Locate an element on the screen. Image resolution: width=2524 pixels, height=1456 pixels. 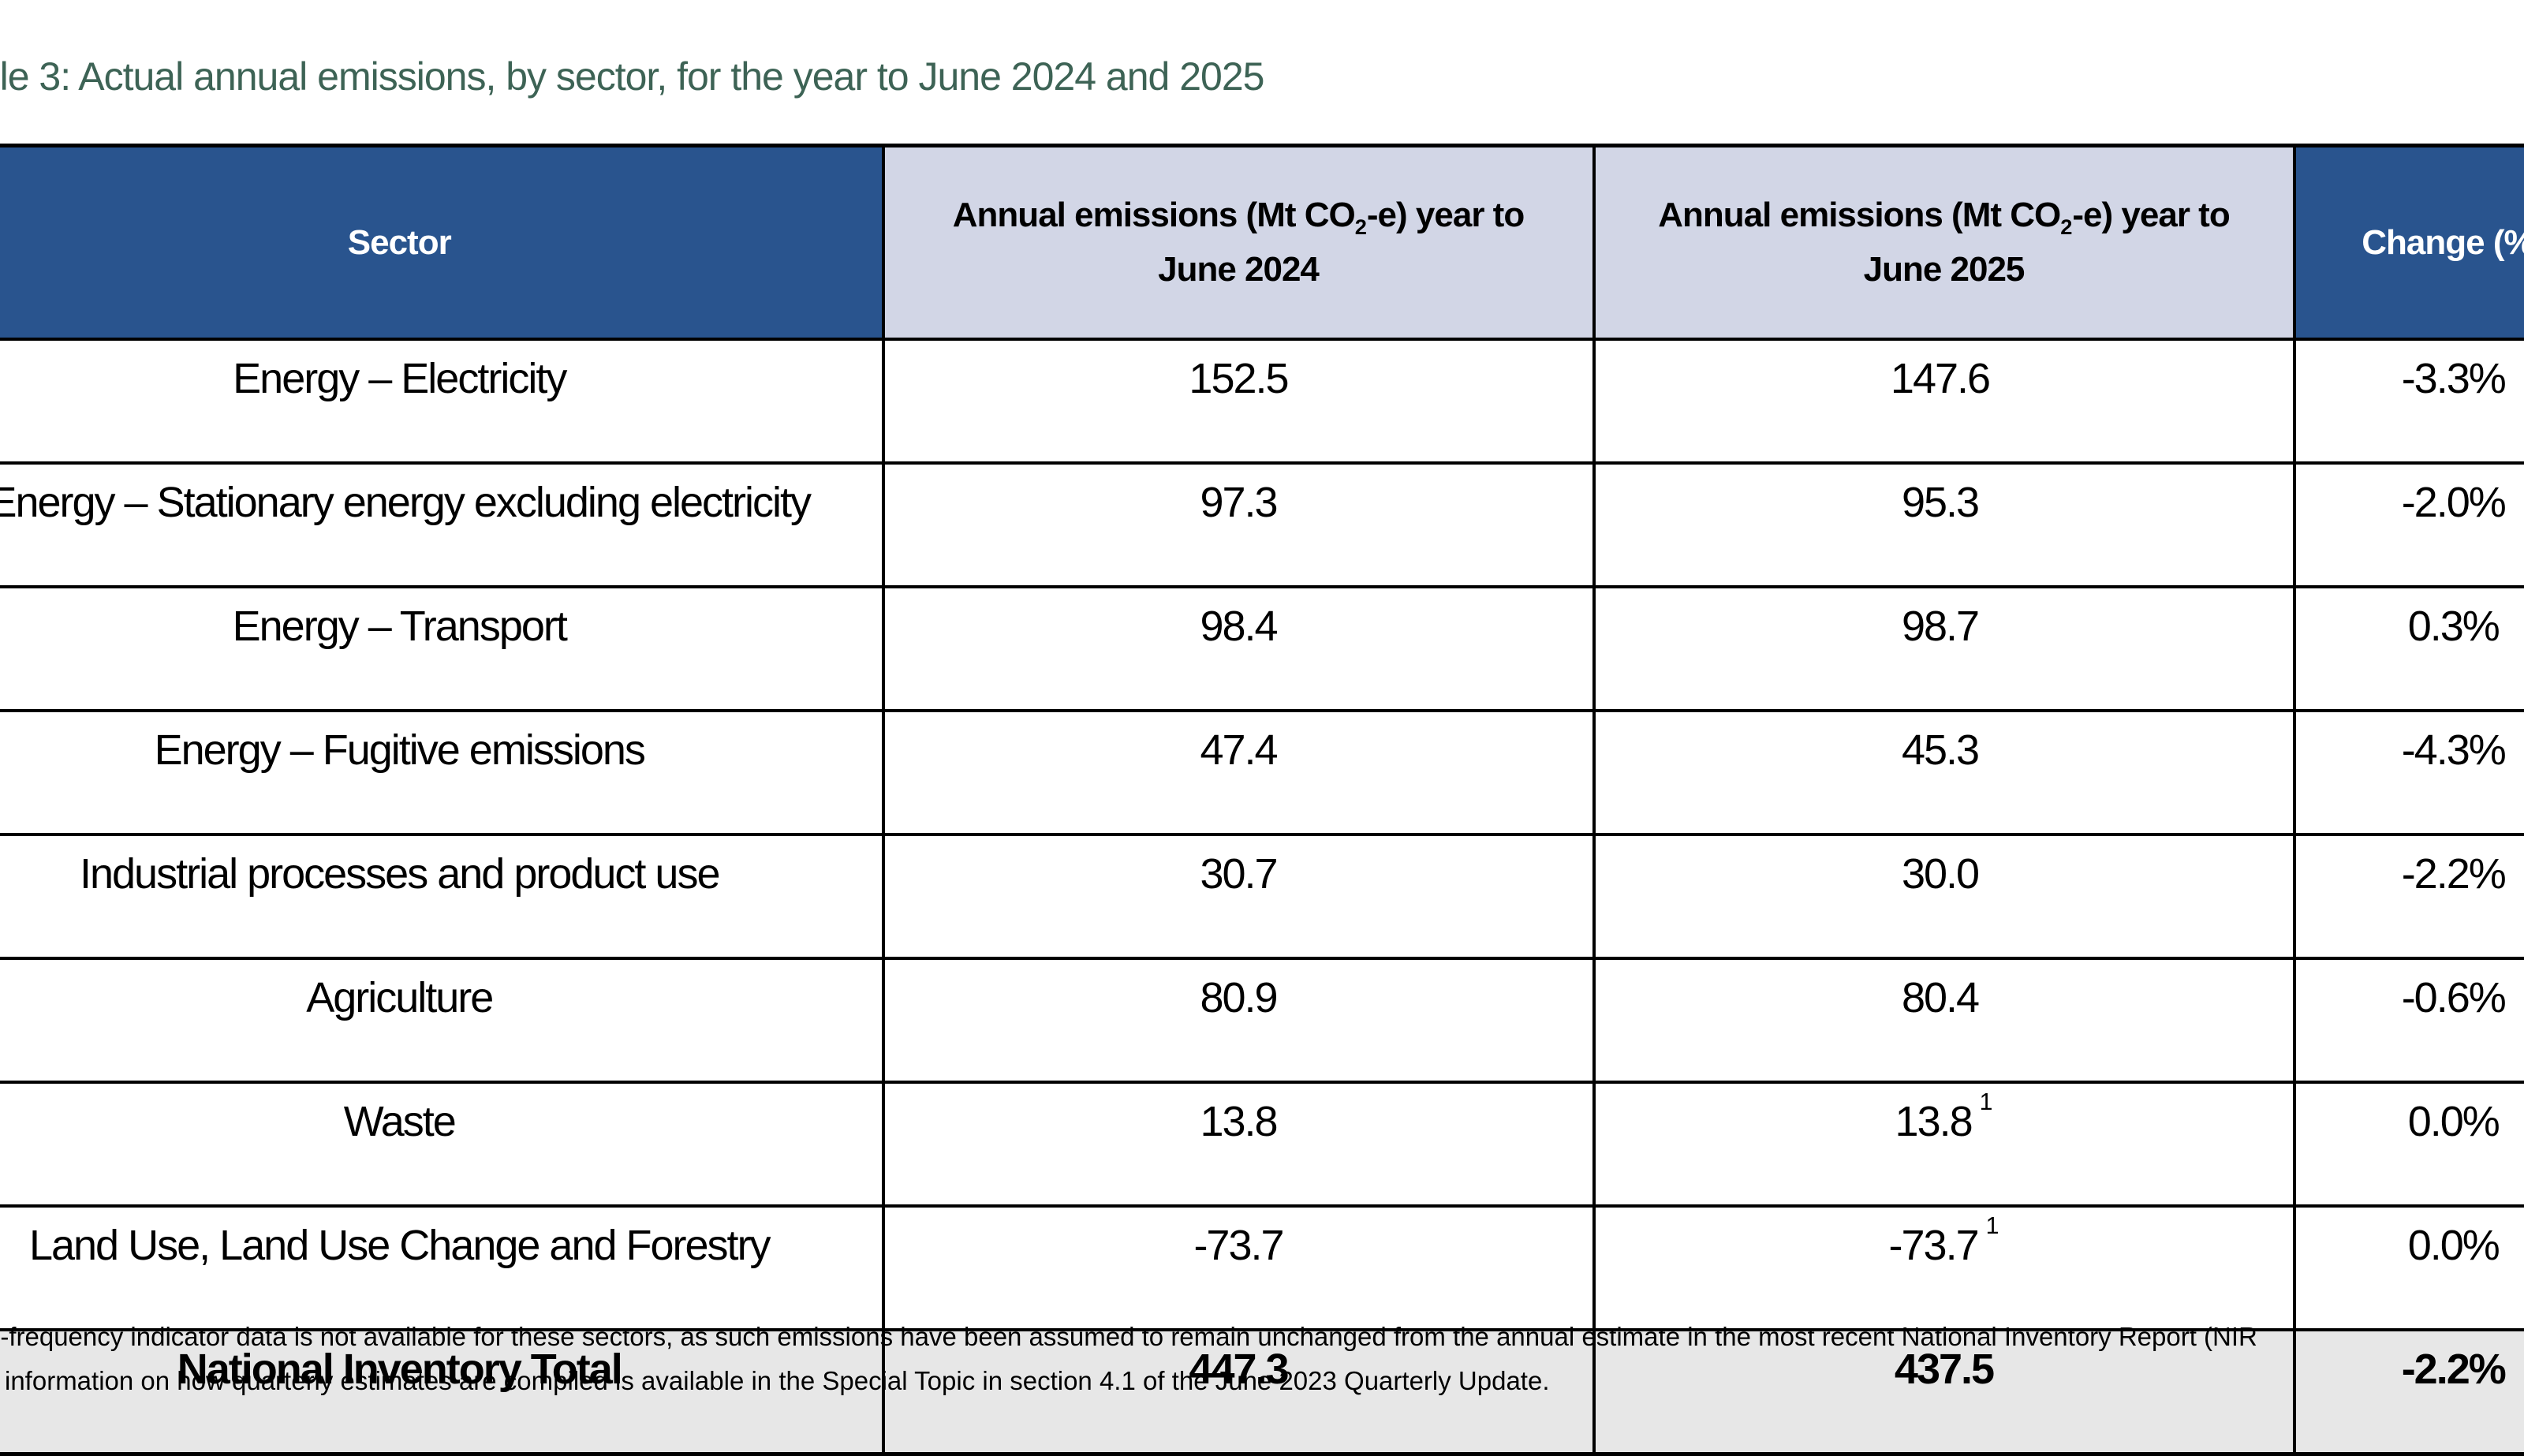
value-2024-cell: 30.7 is located at coordinates (1238, 896).